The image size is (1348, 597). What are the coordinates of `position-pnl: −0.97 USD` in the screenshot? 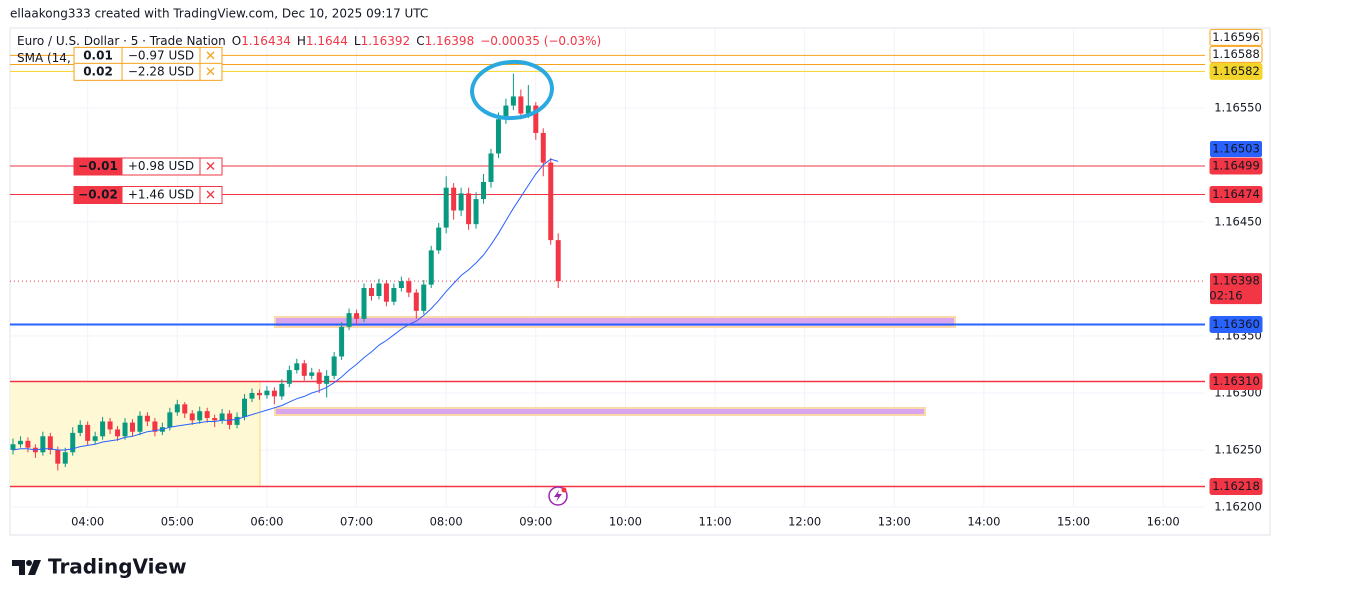 It's located at (161, 55).